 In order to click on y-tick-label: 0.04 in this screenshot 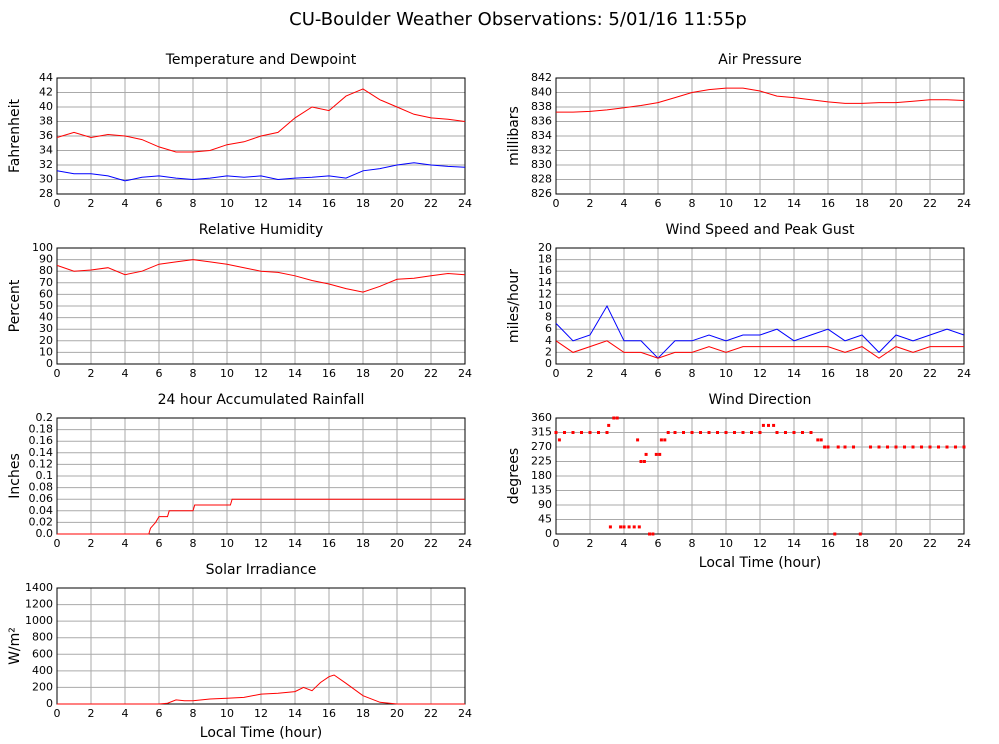, I will do `click(41, 510)`.